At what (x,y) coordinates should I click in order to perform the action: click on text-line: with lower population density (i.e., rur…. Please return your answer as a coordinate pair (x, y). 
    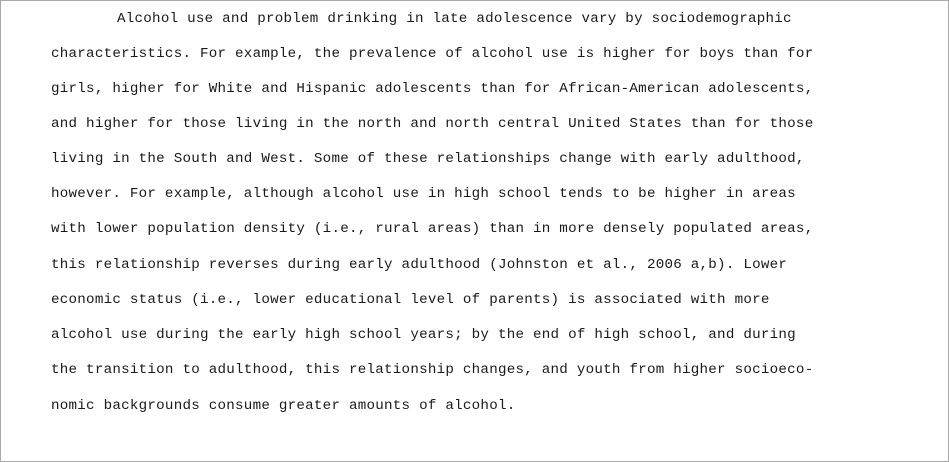
    Looking at the image, I should click on (432, 229).